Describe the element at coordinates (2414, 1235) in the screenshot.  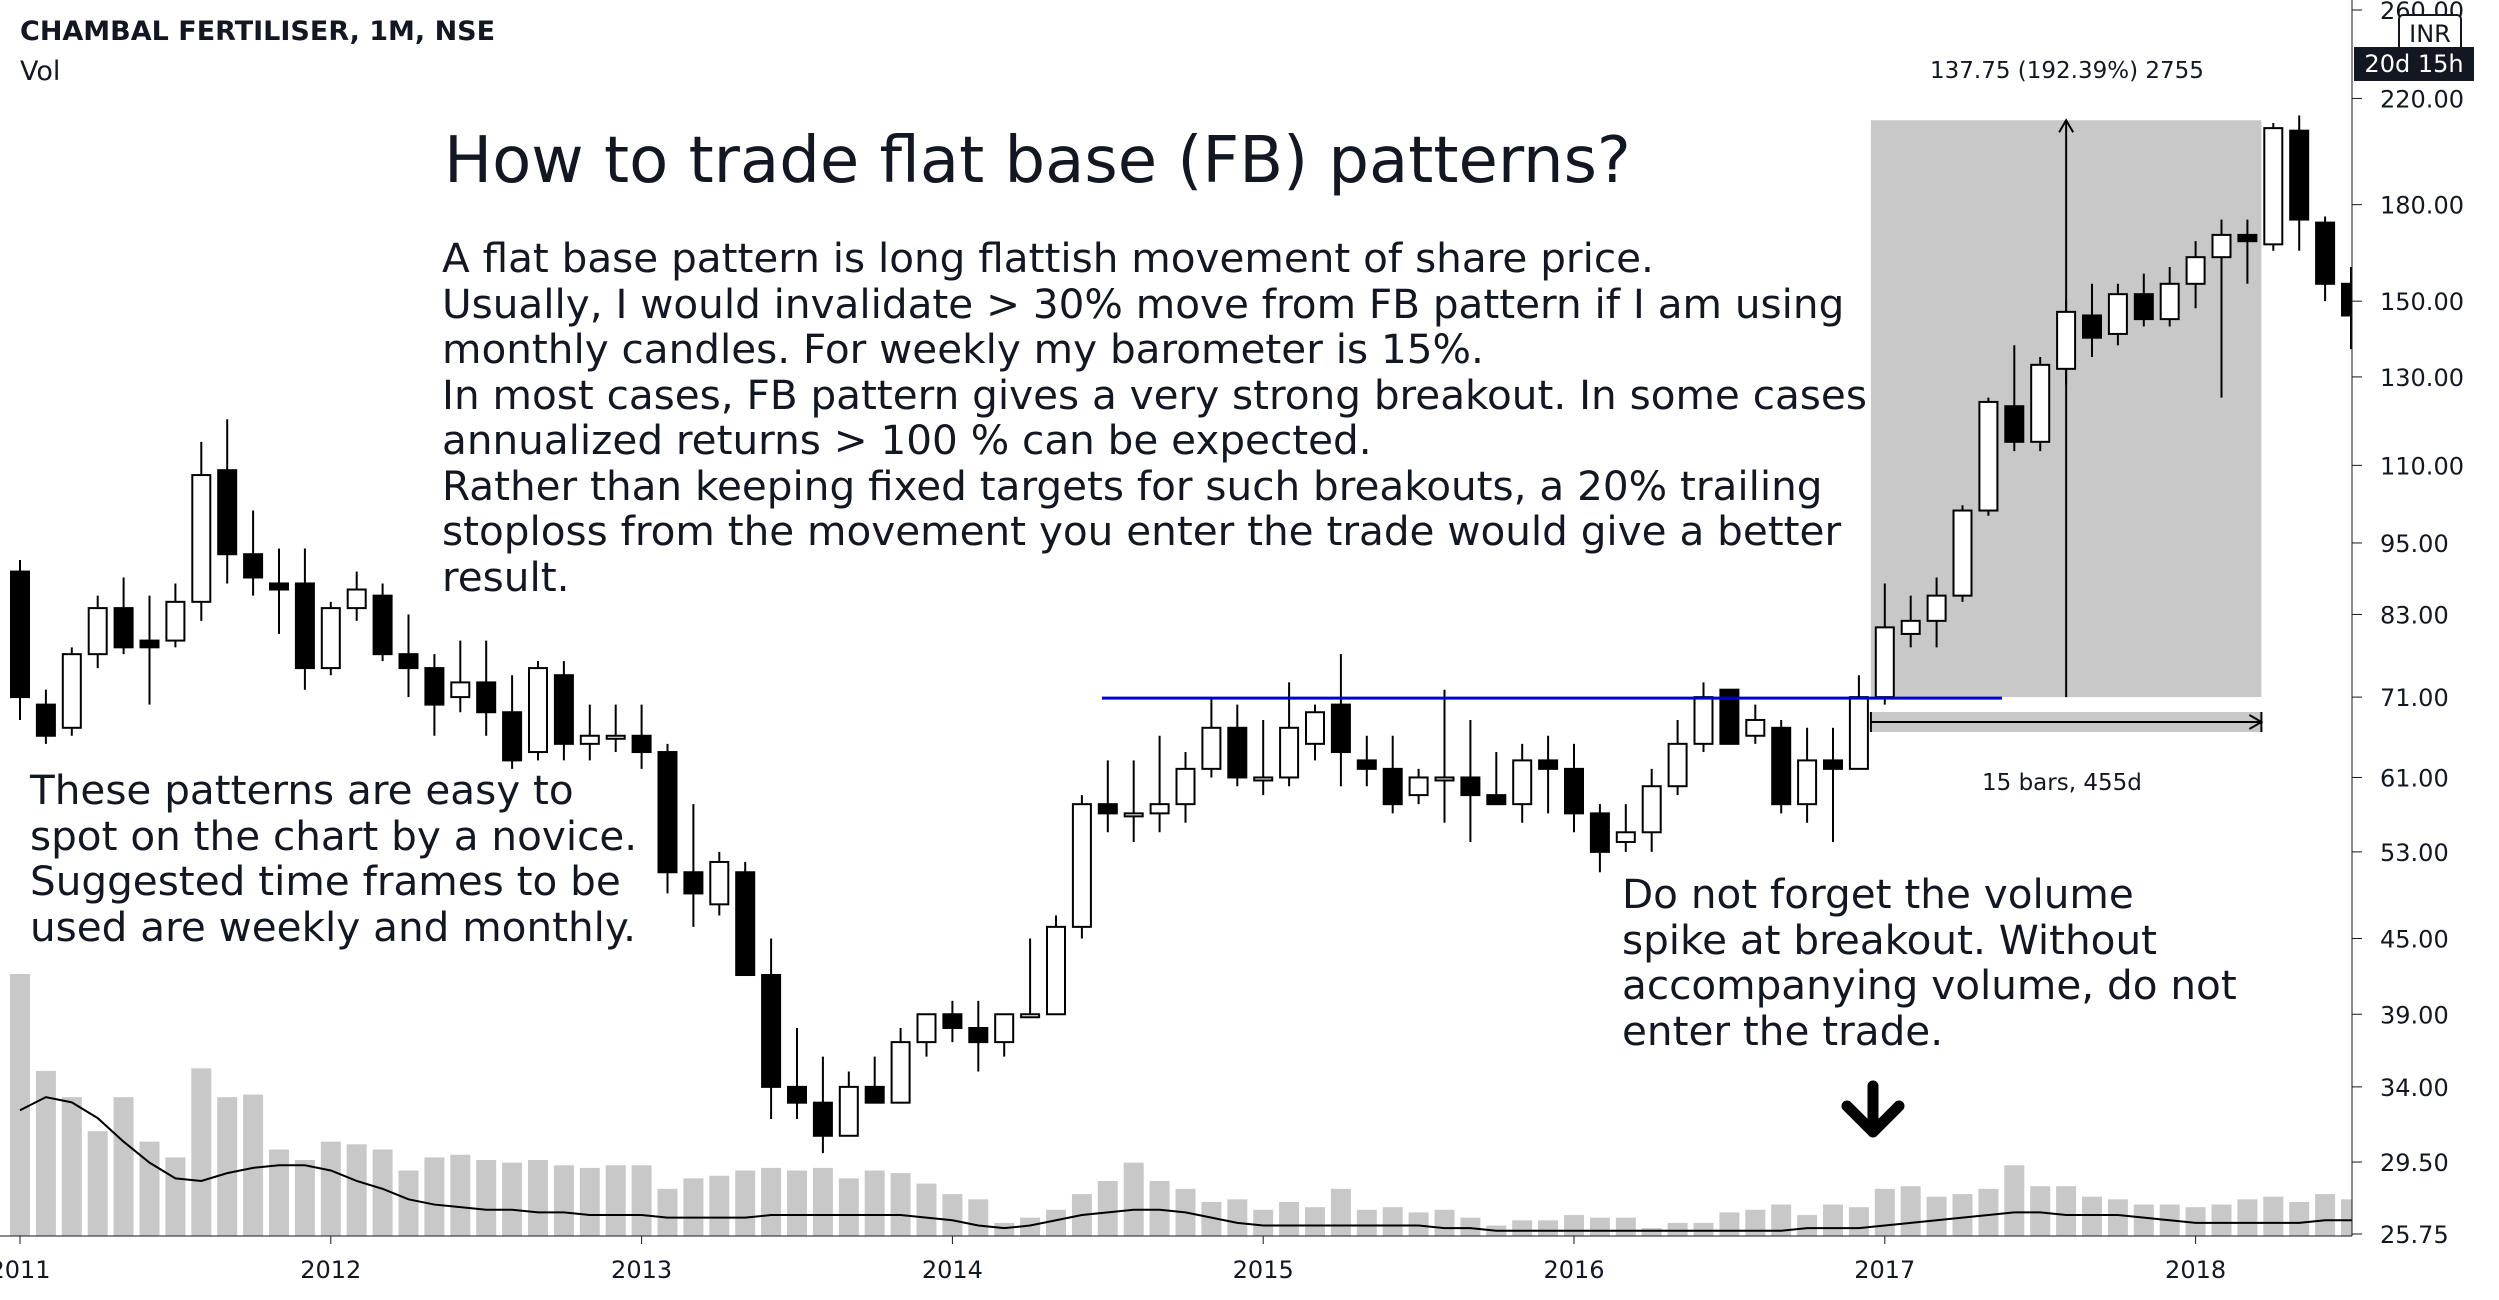
I see `price-tick-label: 25.75` at that location.